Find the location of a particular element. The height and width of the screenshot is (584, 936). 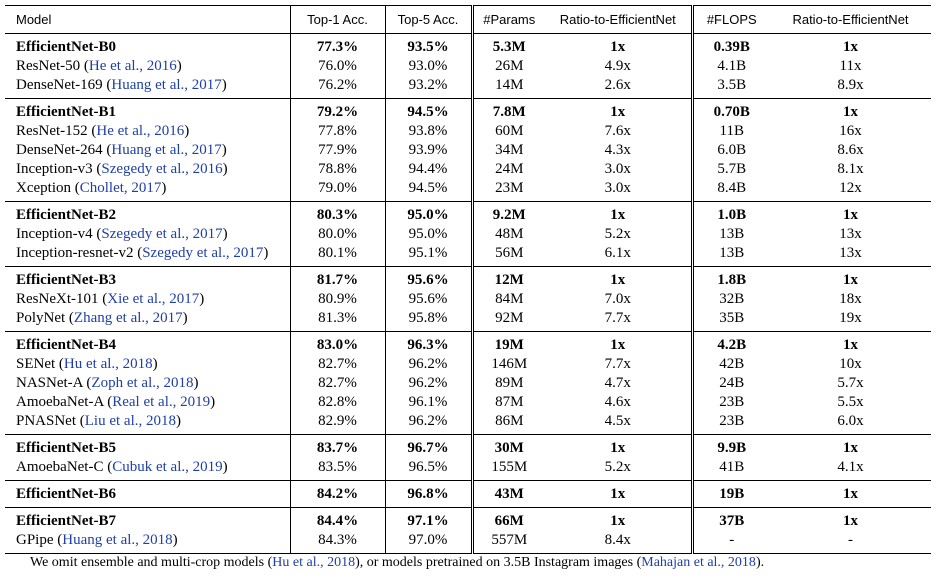

model-cell: NASNet-A (Zoph et al., 2018) is located at coordinates (147, 383).